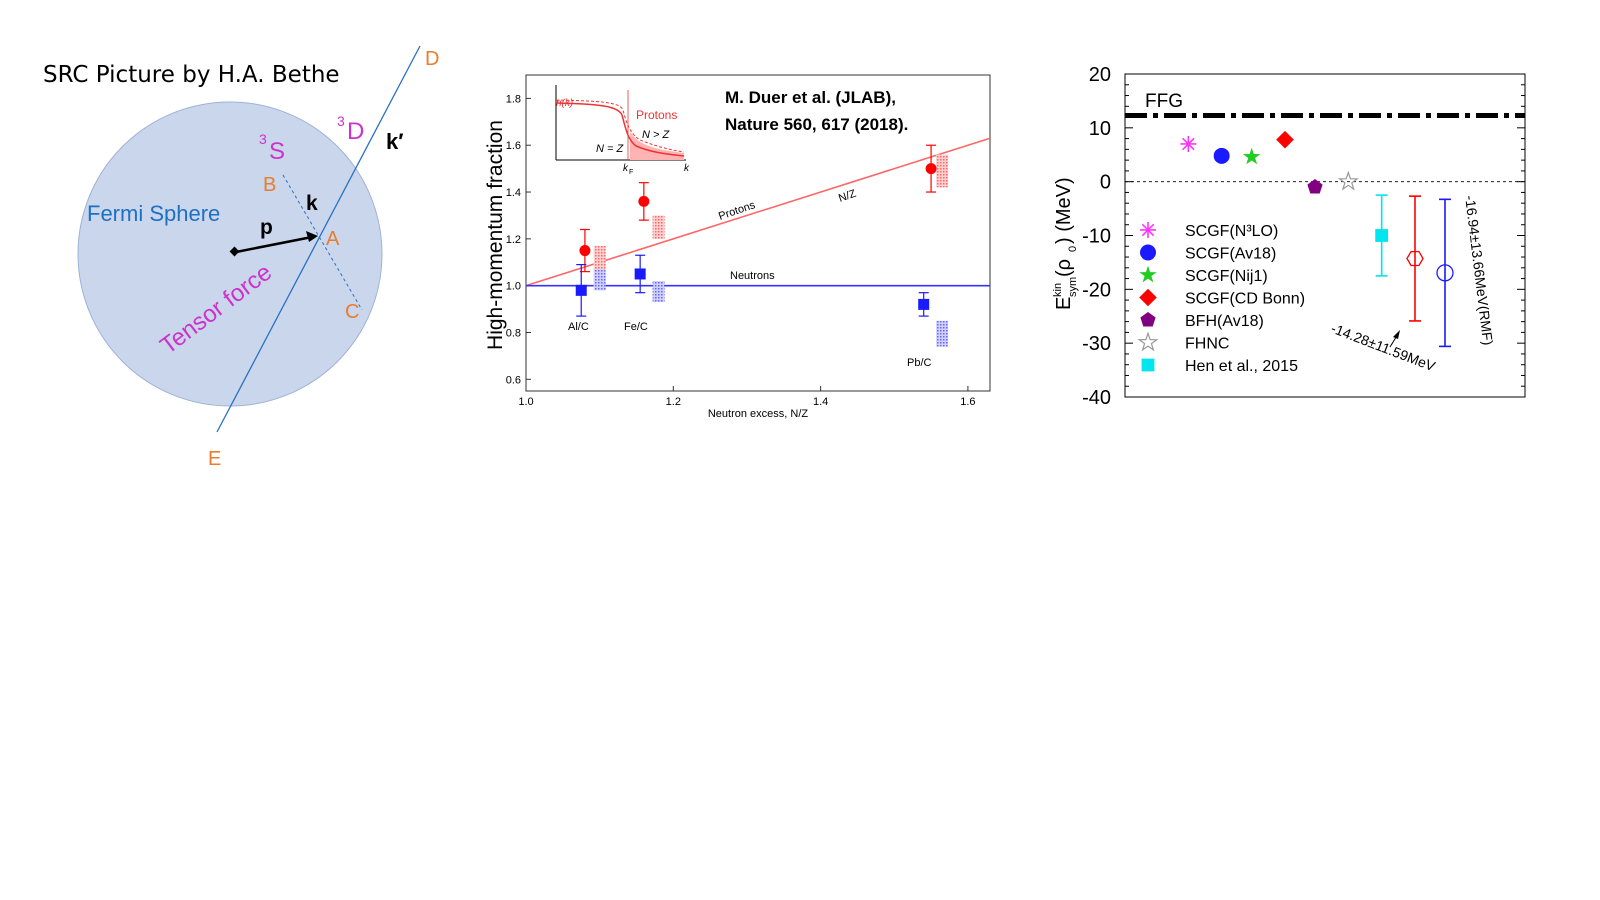 The height and width of the screenshot is (900, 1600). What do you see at coordinates (266, 227) in the screenshot?
I see `p-label: p` at bounding box center [266, 227].